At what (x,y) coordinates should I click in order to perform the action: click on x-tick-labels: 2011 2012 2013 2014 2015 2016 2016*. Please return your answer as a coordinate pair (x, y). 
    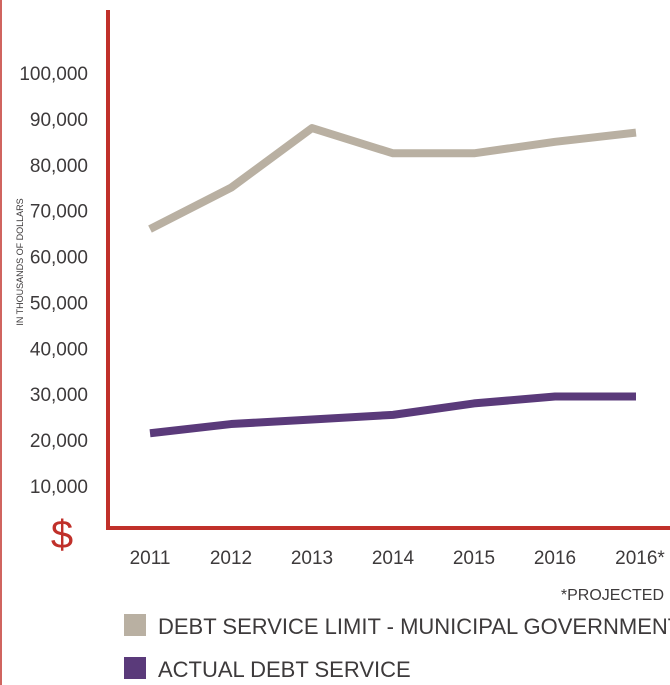
    Looking at the image, I should click on (398, 558).